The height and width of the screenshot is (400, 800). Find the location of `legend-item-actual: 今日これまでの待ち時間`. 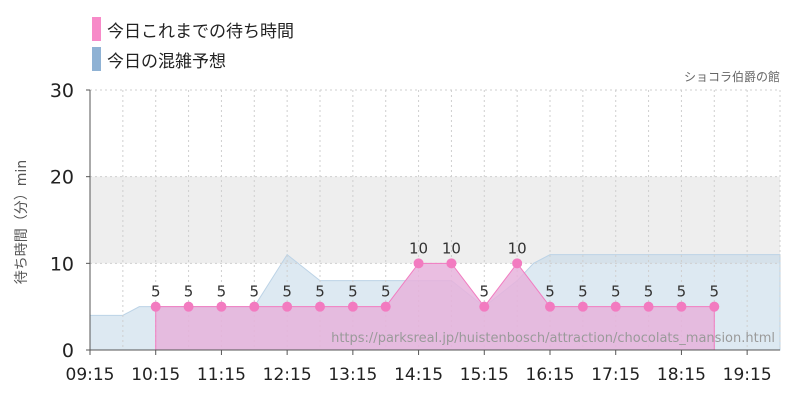

legend-item-actual: 今日これまでの待ち時間 is located at coordinates (193, 29).